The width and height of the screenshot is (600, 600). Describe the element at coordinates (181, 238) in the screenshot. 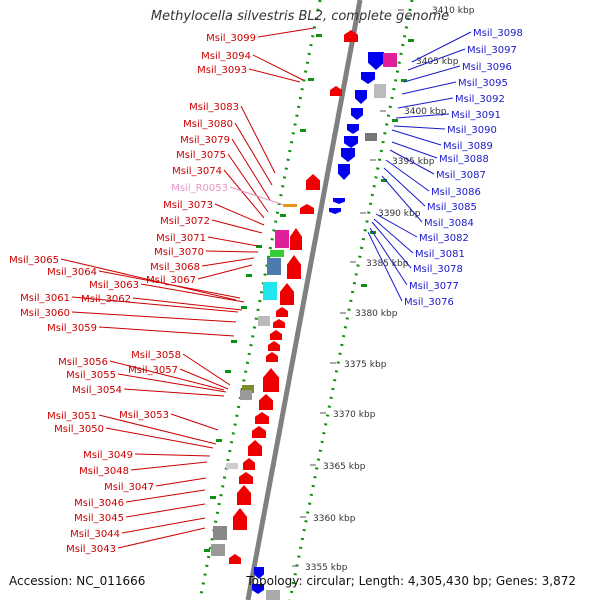

I see `left-gene-label: Msil_3071` at that location.